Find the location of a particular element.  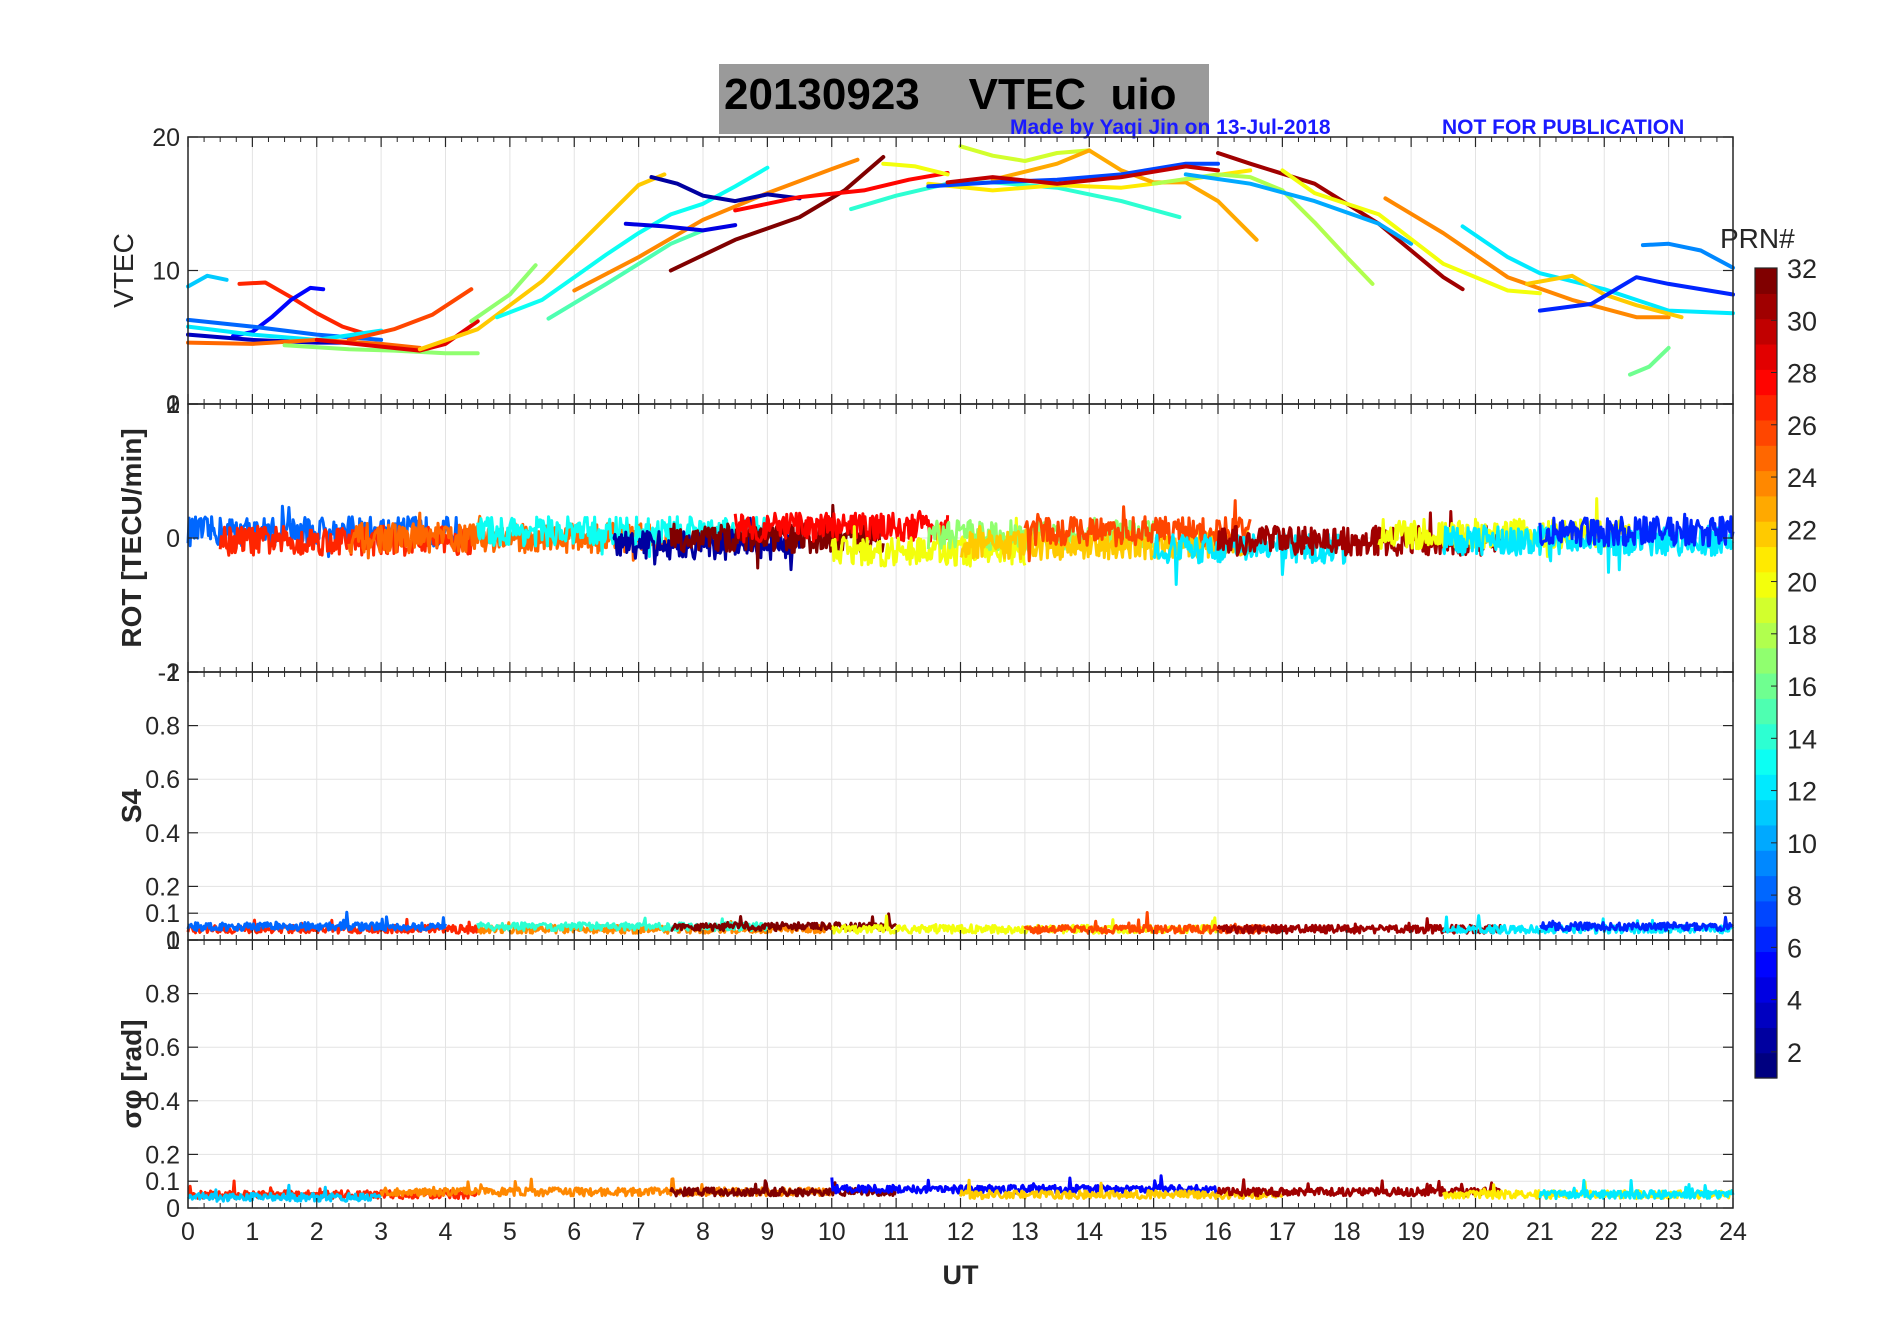

y-tick-label: 0.2 is located at coordinates (162, 887).